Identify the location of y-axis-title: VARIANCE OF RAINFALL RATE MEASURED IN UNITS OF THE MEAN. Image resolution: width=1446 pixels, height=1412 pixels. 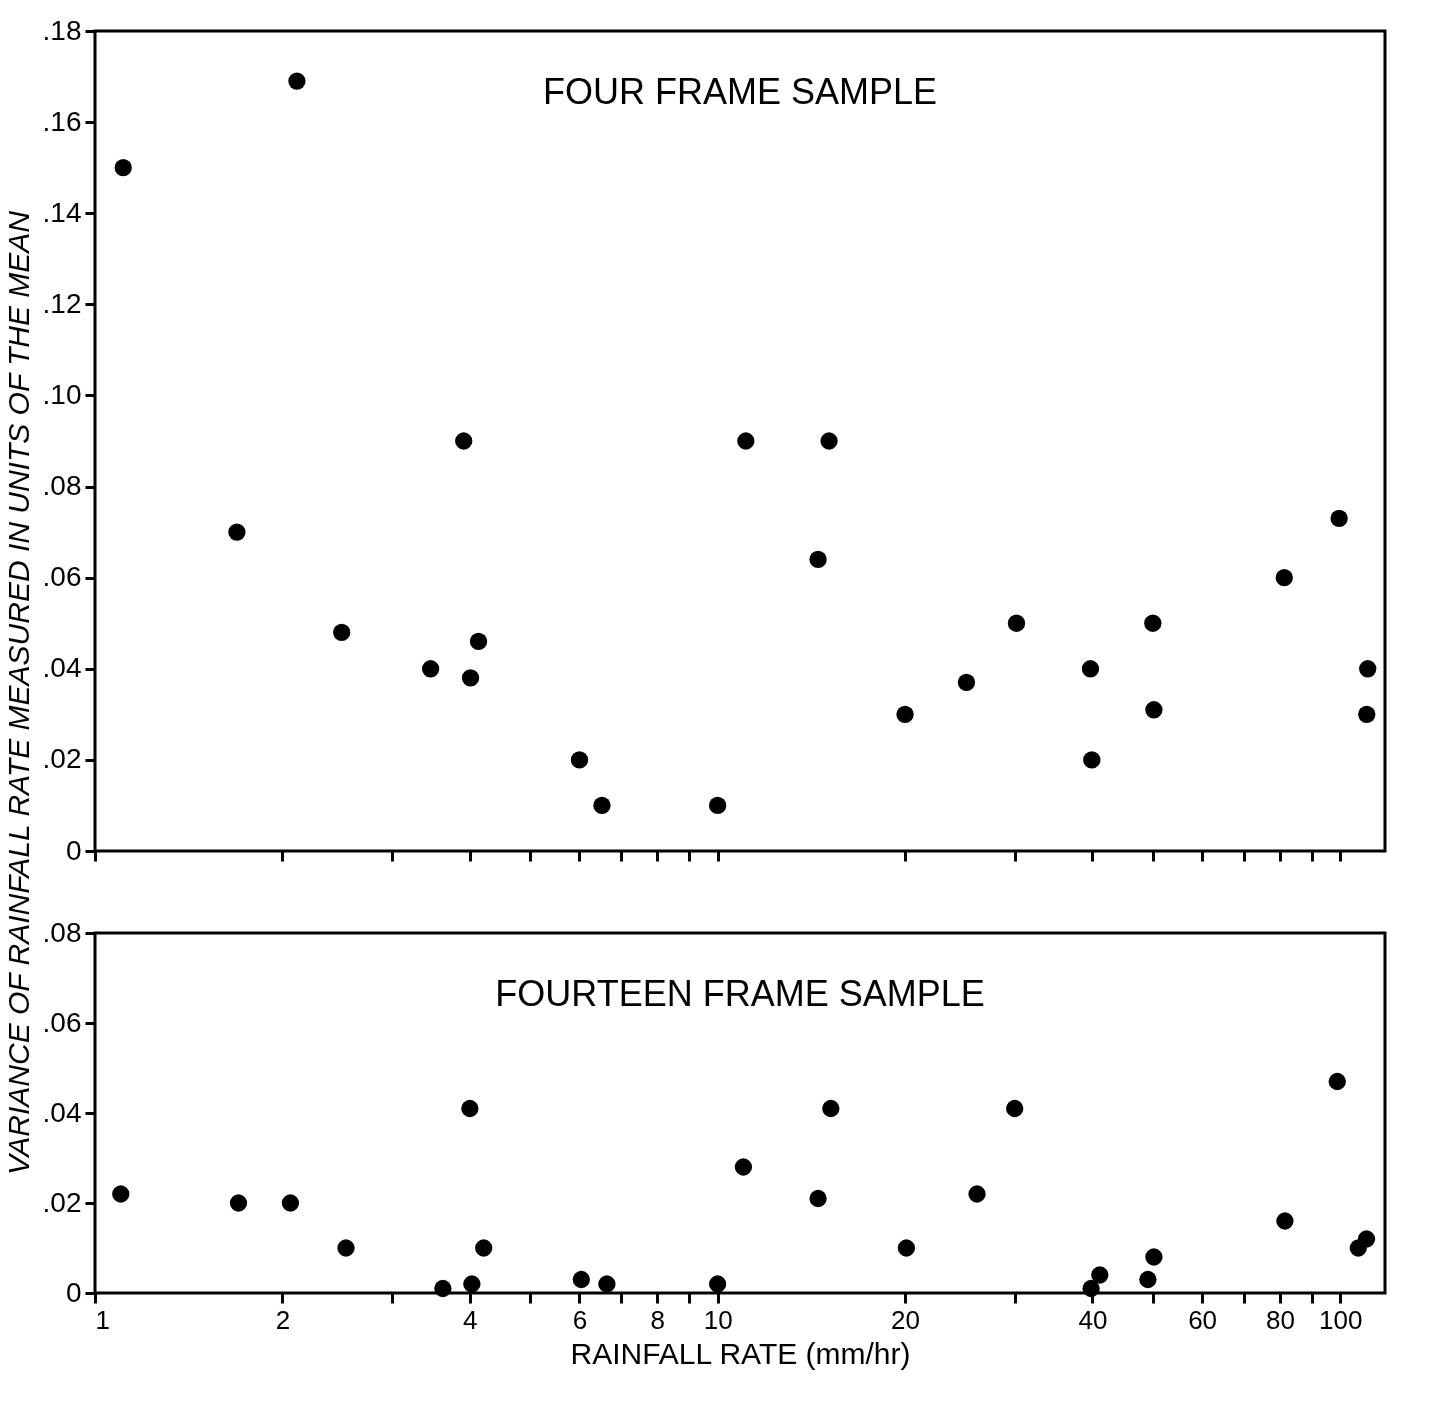
(18, 693).